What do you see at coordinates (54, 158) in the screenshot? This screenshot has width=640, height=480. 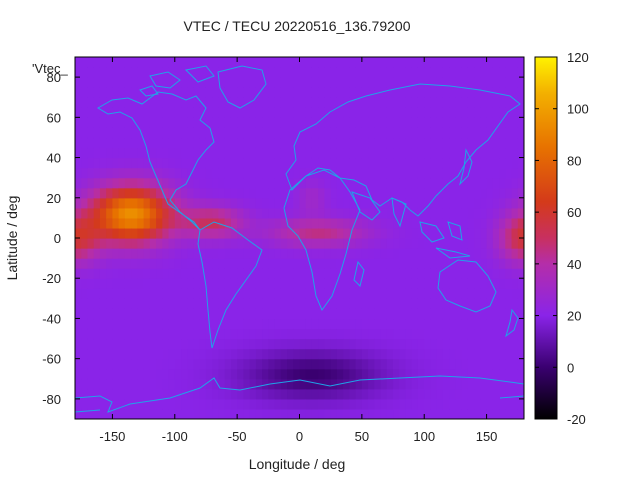 I see `y-tick-label: 40` at bounding box center [54, 158].